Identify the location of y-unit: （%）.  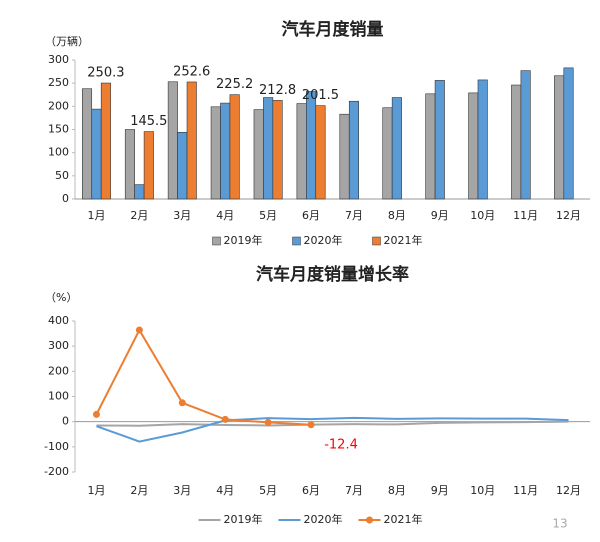
(61, 297).